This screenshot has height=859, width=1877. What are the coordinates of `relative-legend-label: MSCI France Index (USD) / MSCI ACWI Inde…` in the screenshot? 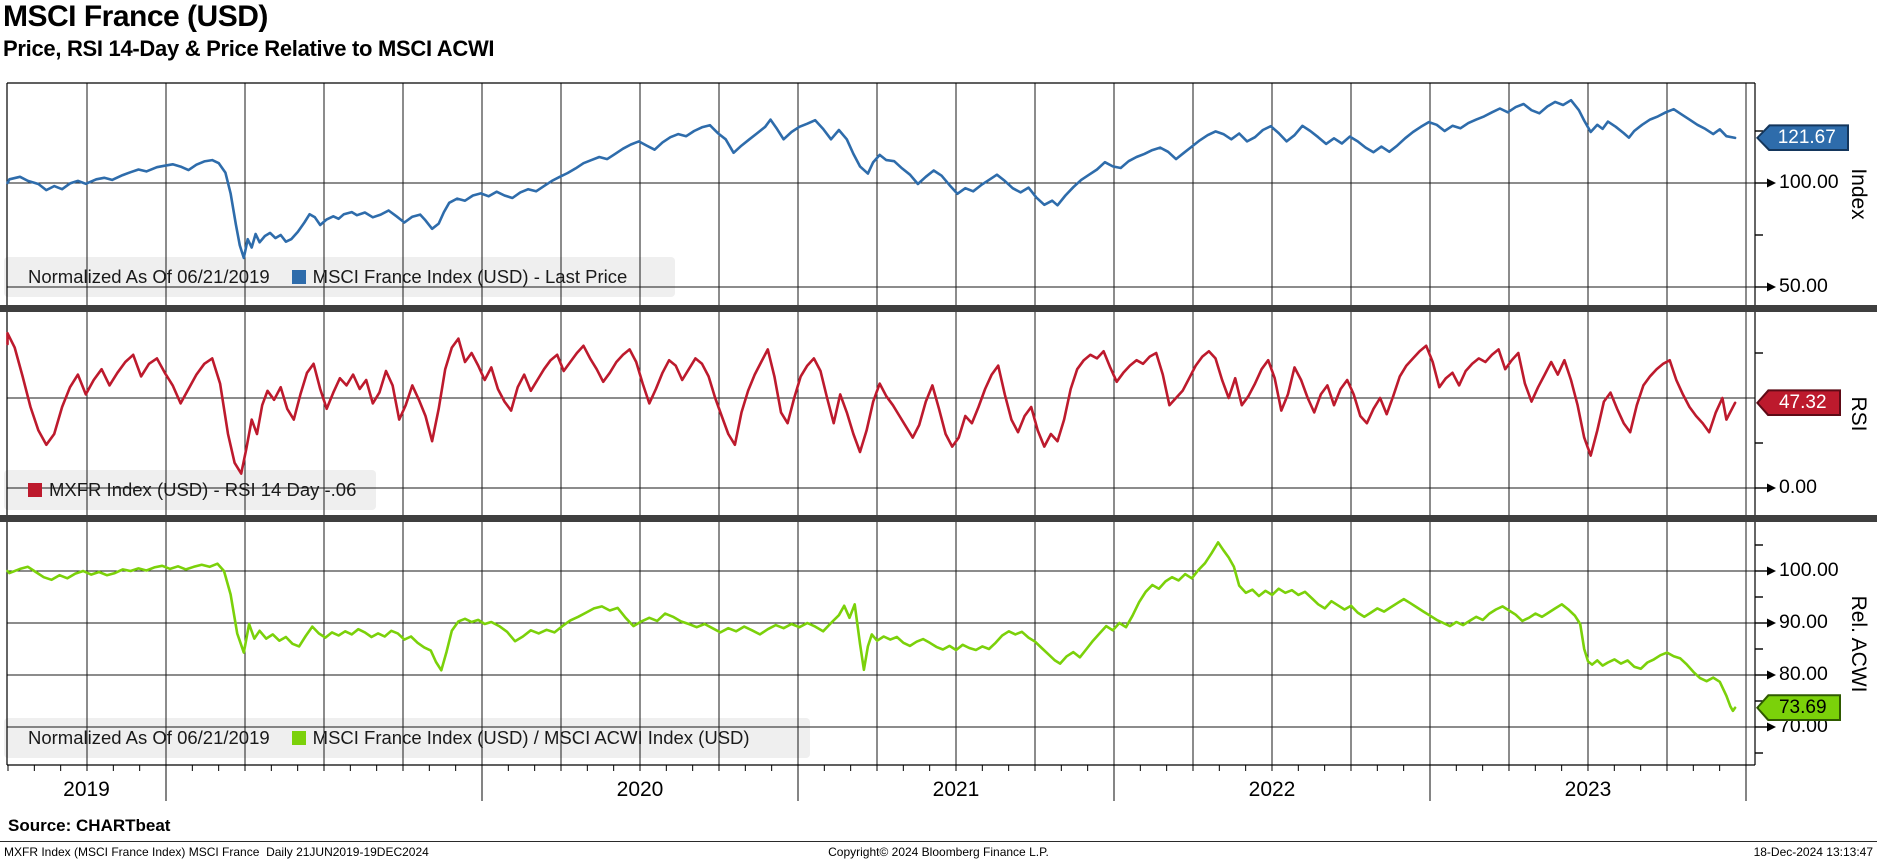 It's located at (531, 737).